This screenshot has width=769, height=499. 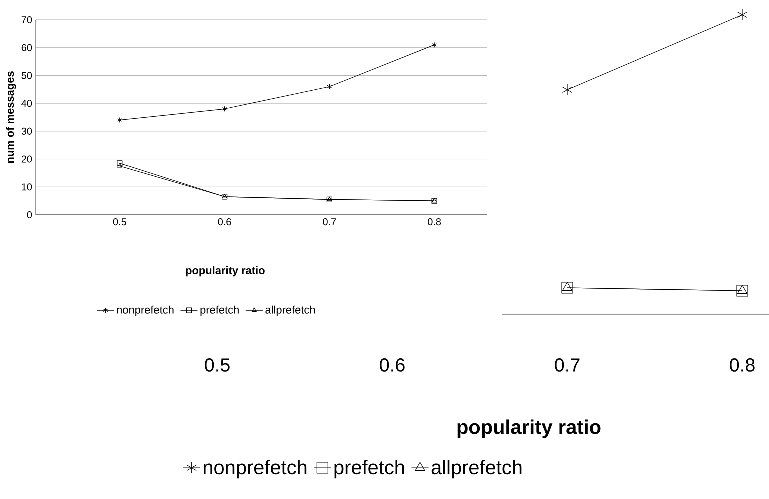 I want to click on y-tick-label: 40, so click(x=27, y=104).